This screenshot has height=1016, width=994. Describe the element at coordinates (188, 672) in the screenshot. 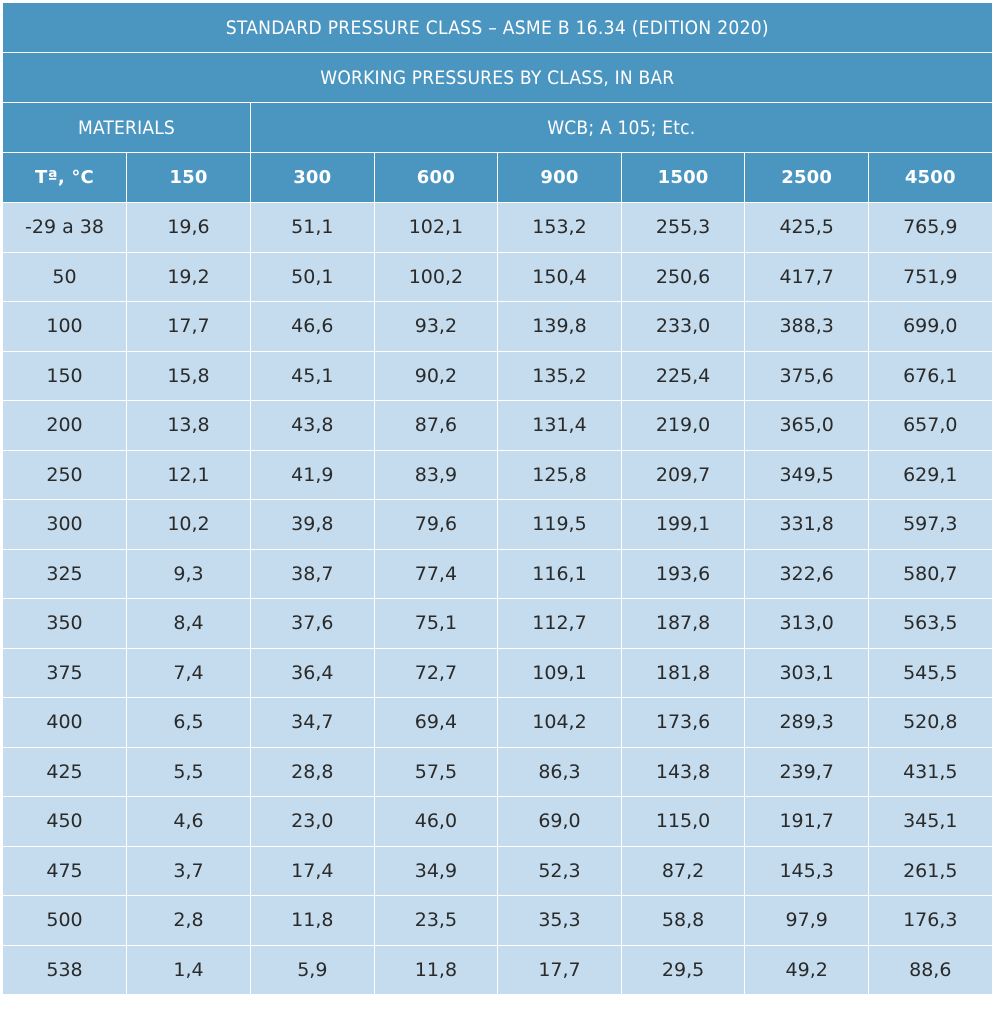

I see `pressure-cell-class-150: 7,4` at that location.